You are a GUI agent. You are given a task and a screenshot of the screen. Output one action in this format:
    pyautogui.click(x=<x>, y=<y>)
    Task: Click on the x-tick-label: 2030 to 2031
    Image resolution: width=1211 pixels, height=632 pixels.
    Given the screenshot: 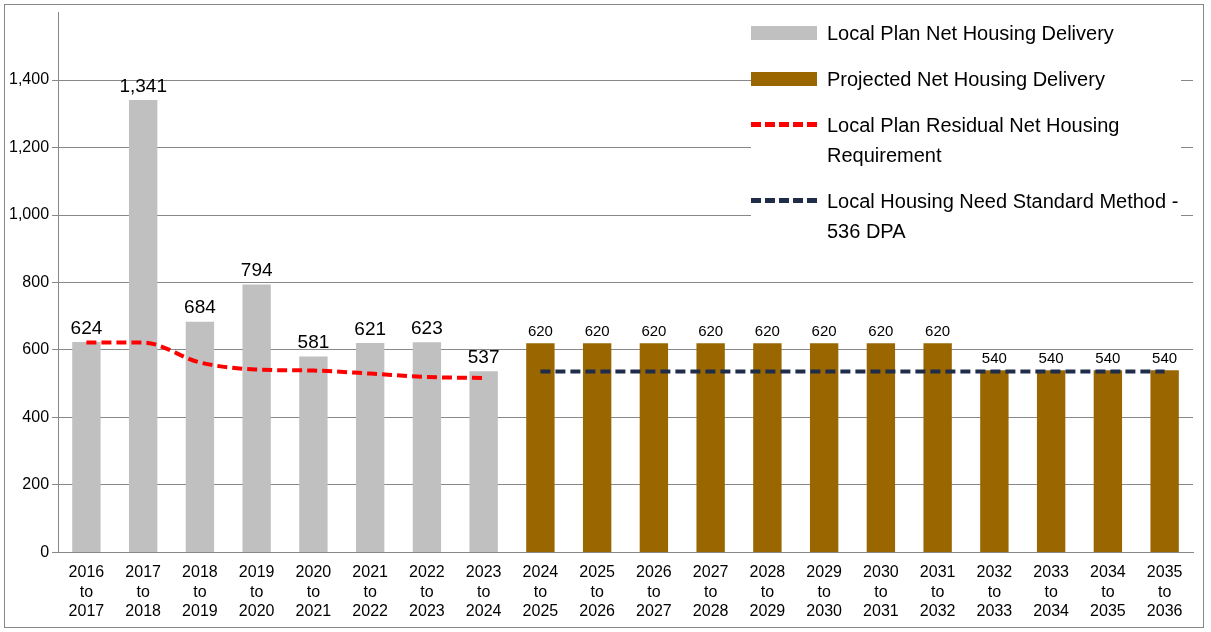 What is the action you would take?
    pyautogui.click(x=881, y=591)
    